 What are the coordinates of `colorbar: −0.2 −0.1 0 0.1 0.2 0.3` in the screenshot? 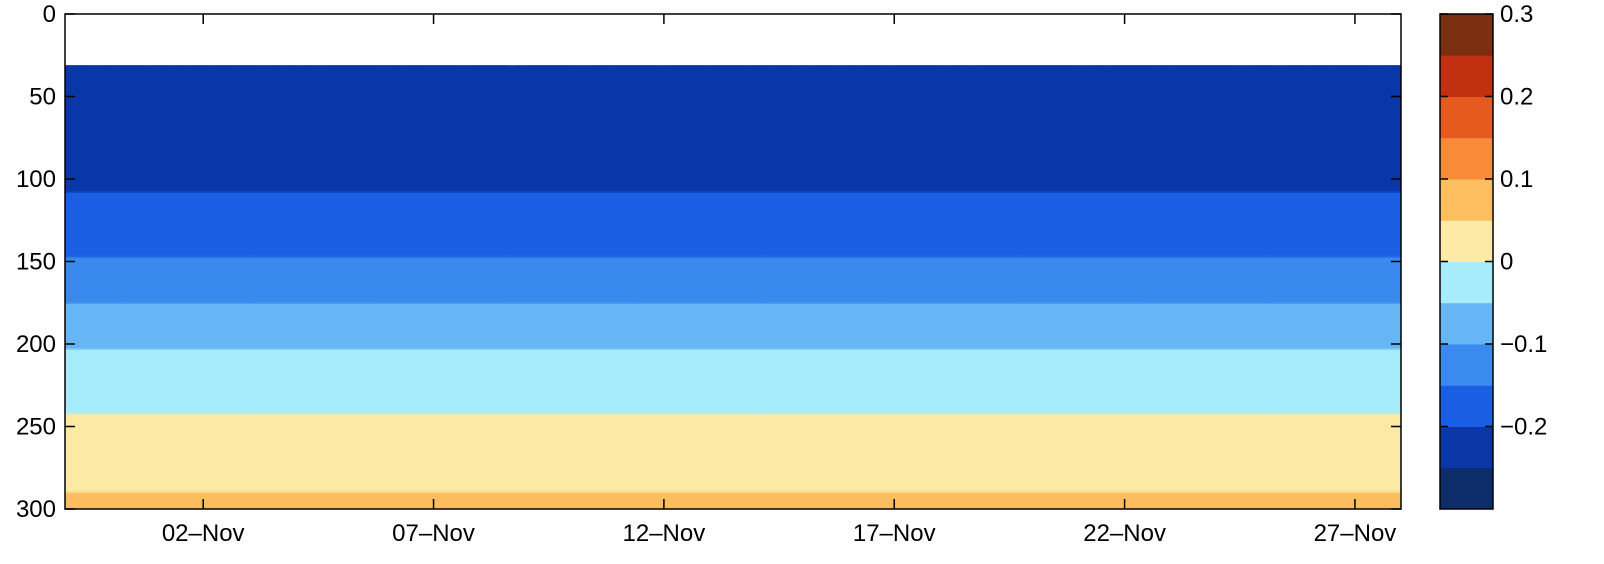 It's located at (1493, 255).